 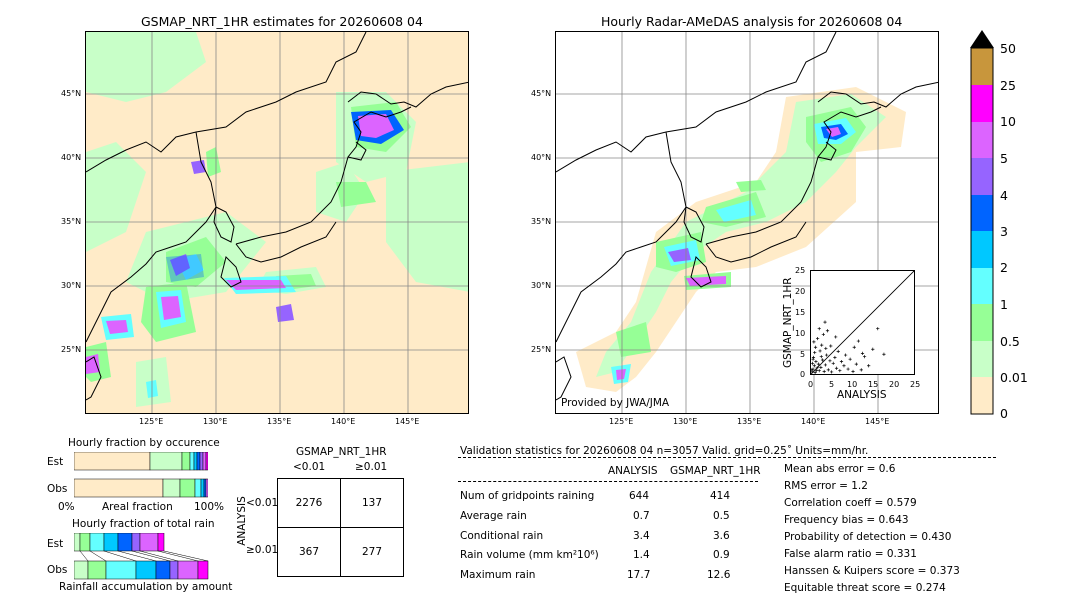 What do you see at coordinates (309, 467) in the screenshot?
I see `contingency-col-lt: <0.01` at bounding box center [309, 467].